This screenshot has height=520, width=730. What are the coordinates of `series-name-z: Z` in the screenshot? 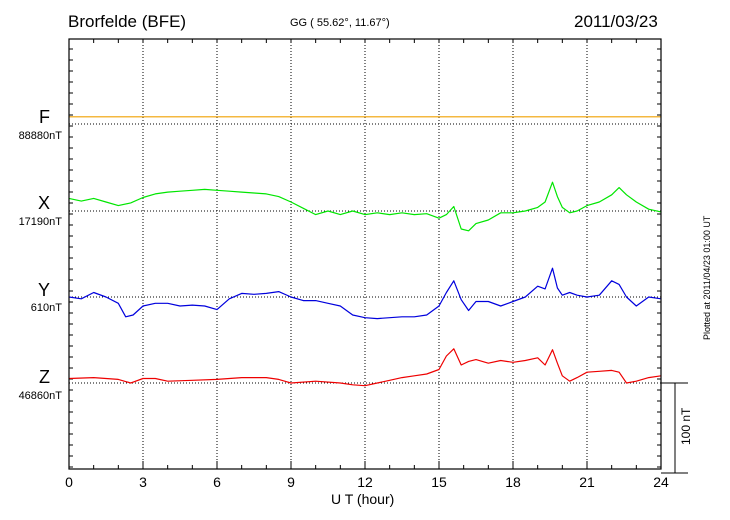 It's located at (44, 377).